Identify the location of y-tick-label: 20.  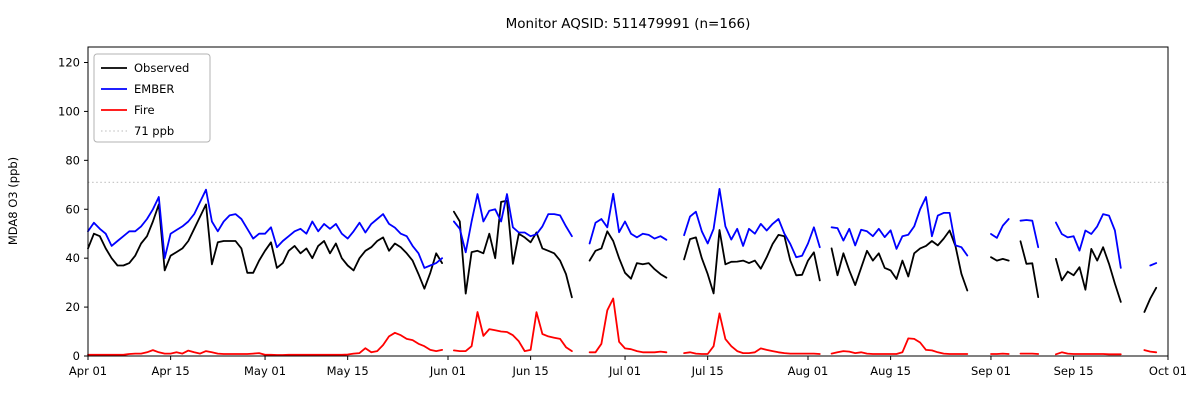
(72, 307).